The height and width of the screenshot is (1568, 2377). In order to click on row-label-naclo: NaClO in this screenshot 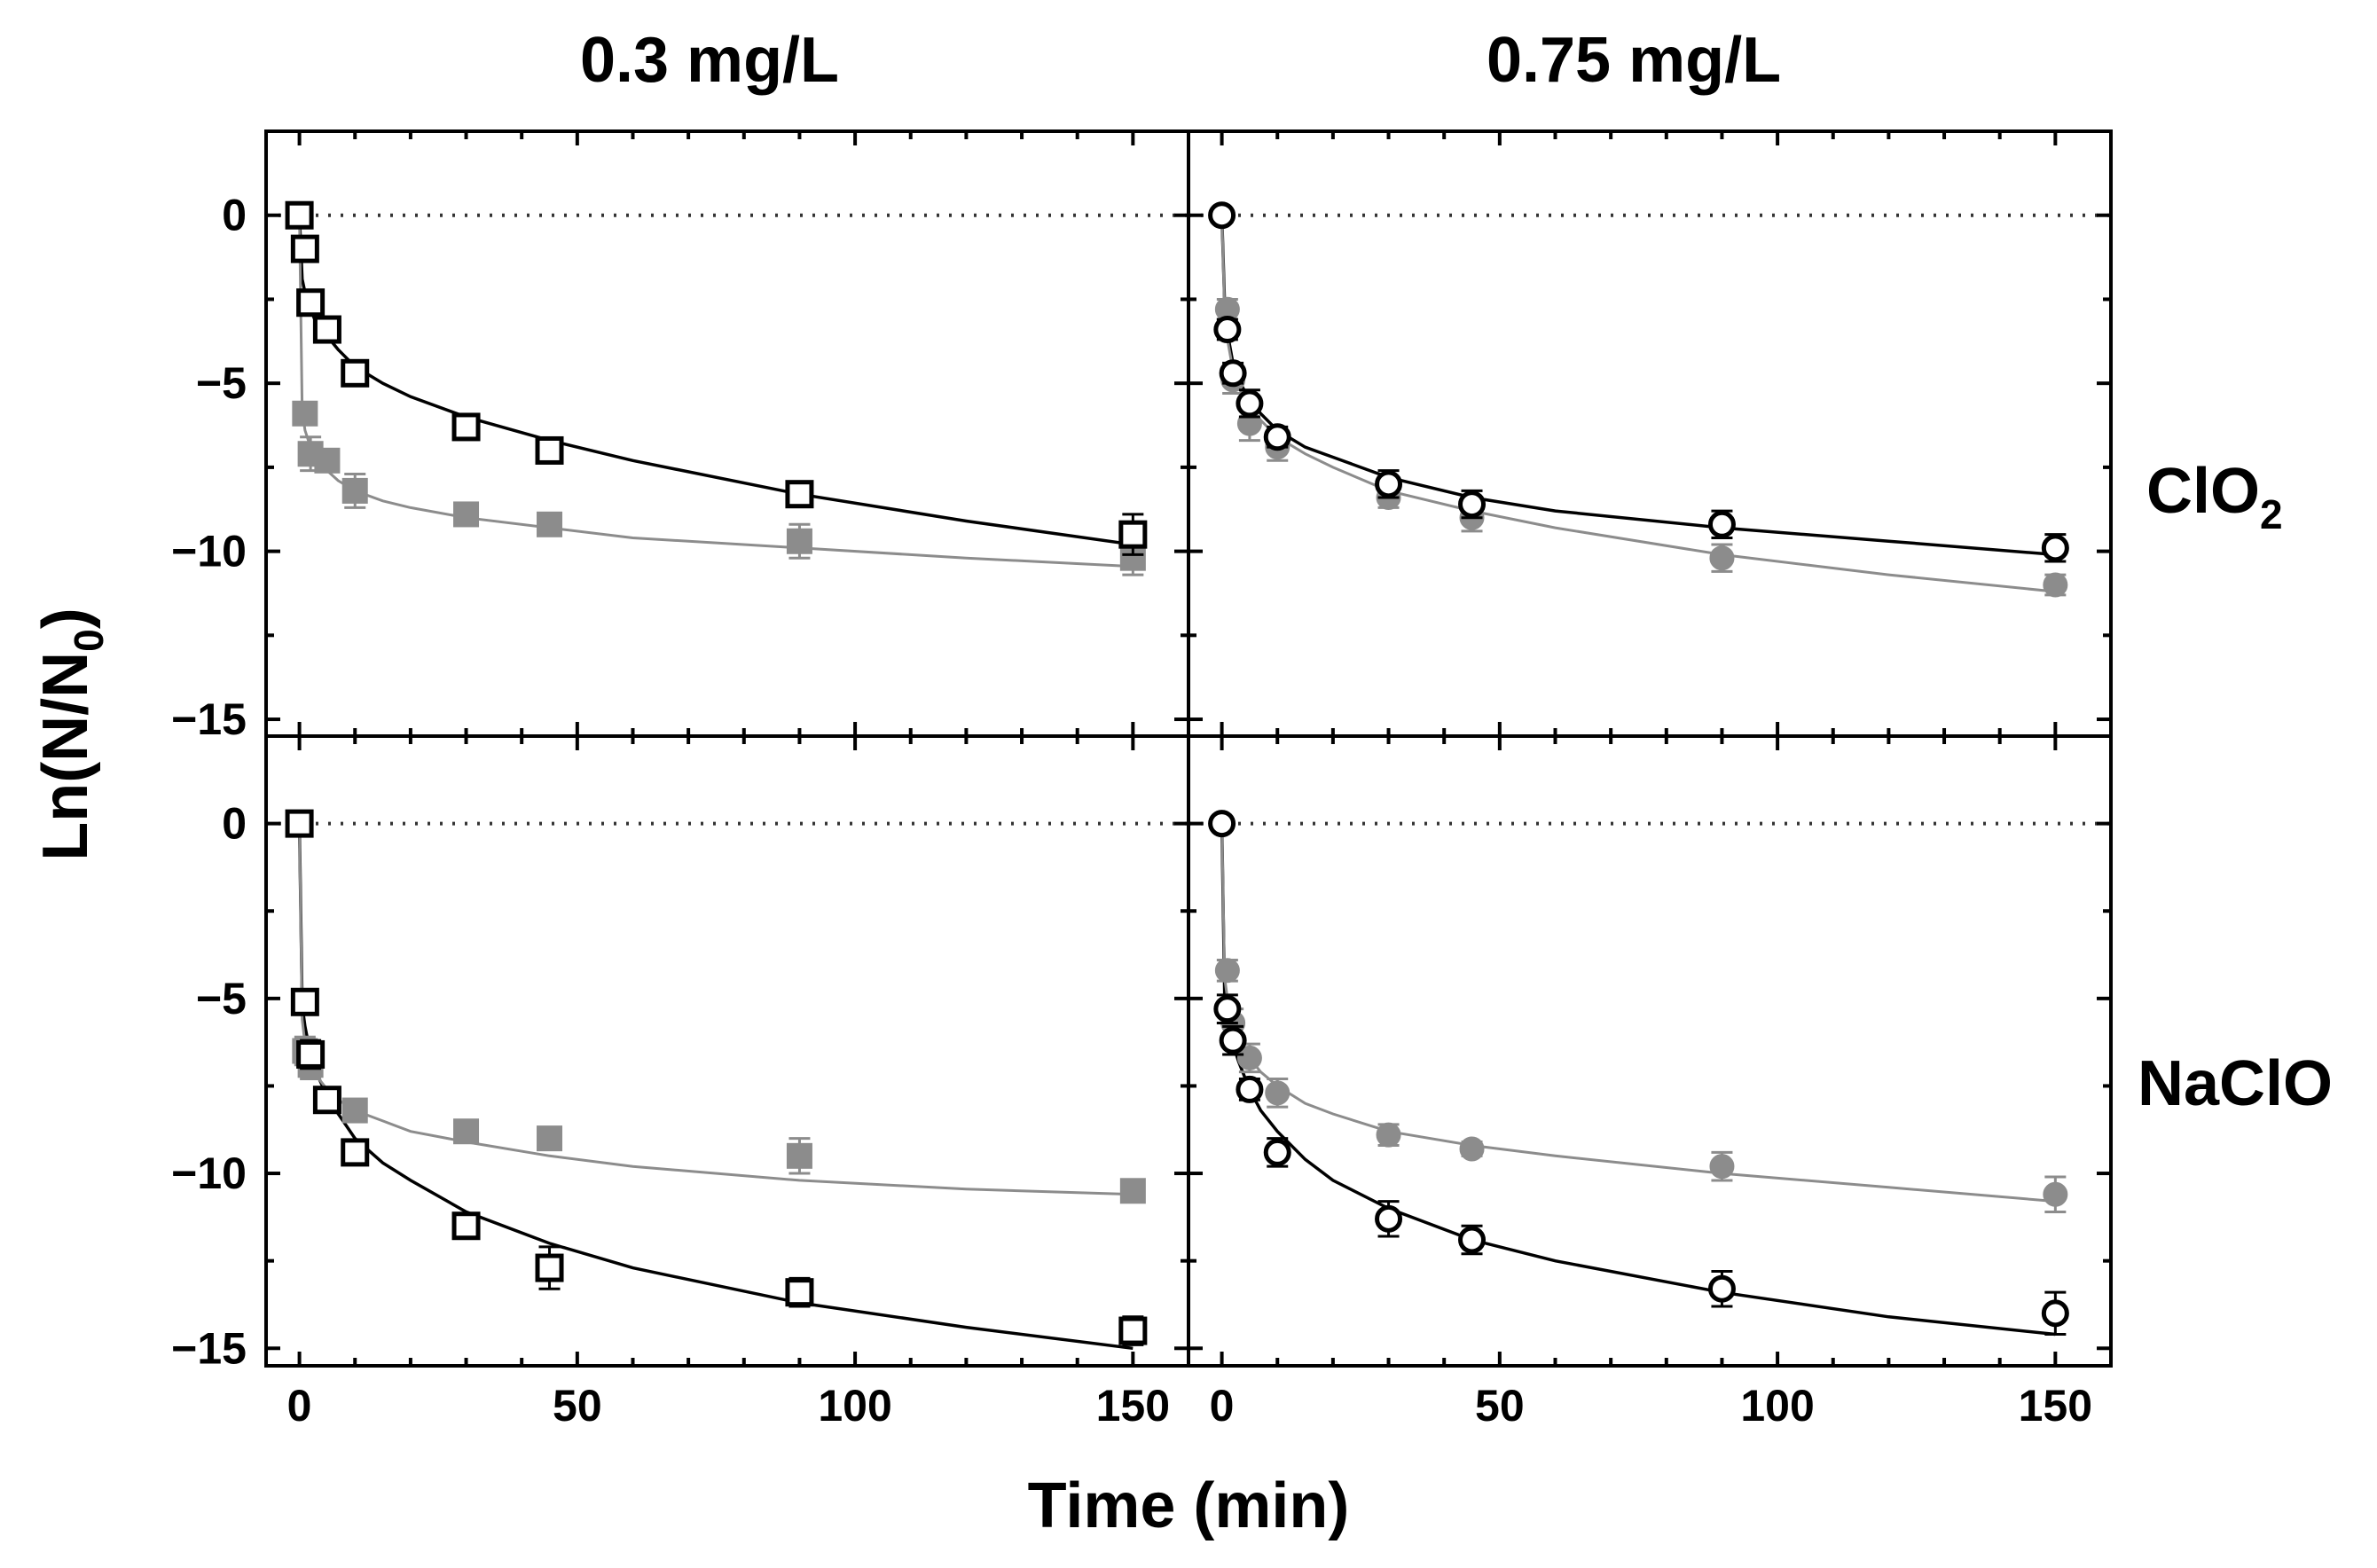, I will do `click(2235, 1083)`.